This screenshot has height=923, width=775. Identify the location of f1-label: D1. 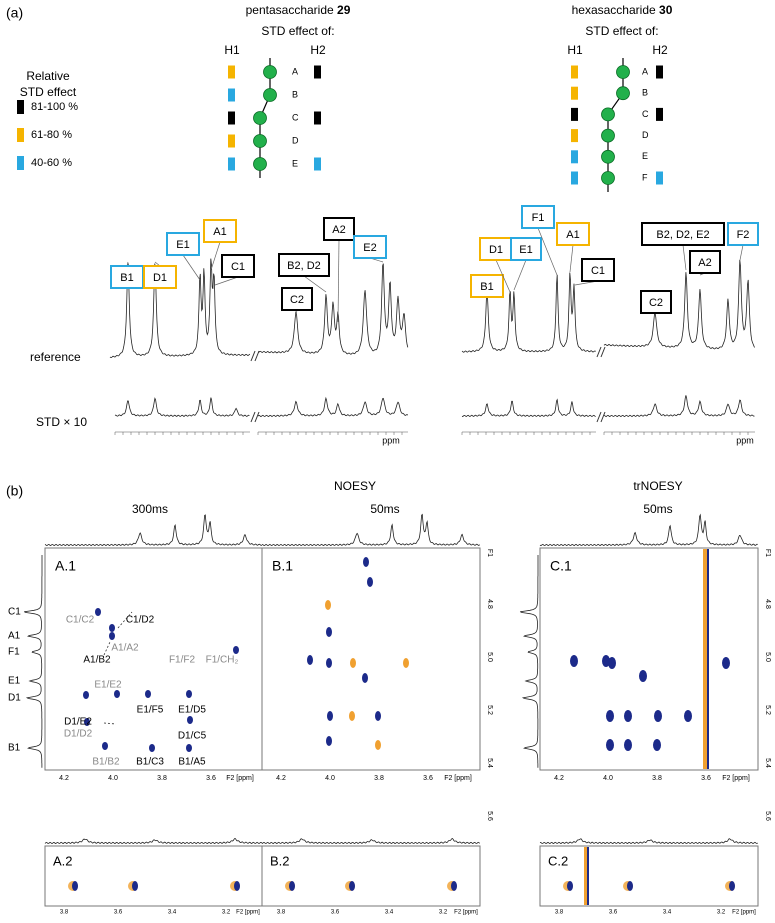
(14, 698).